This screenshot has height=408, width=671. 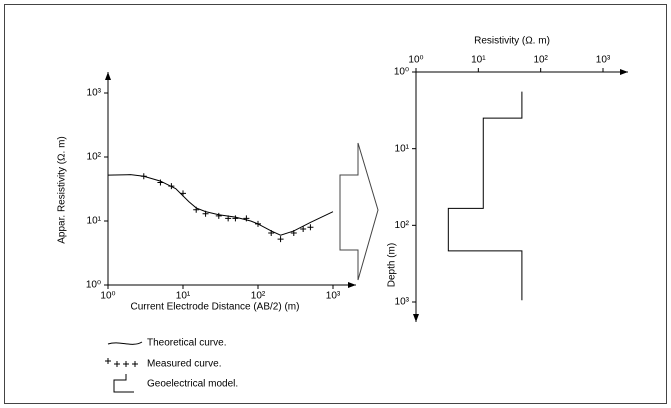 I want to click on legend-step-swatch, so click(x=123, y=383).